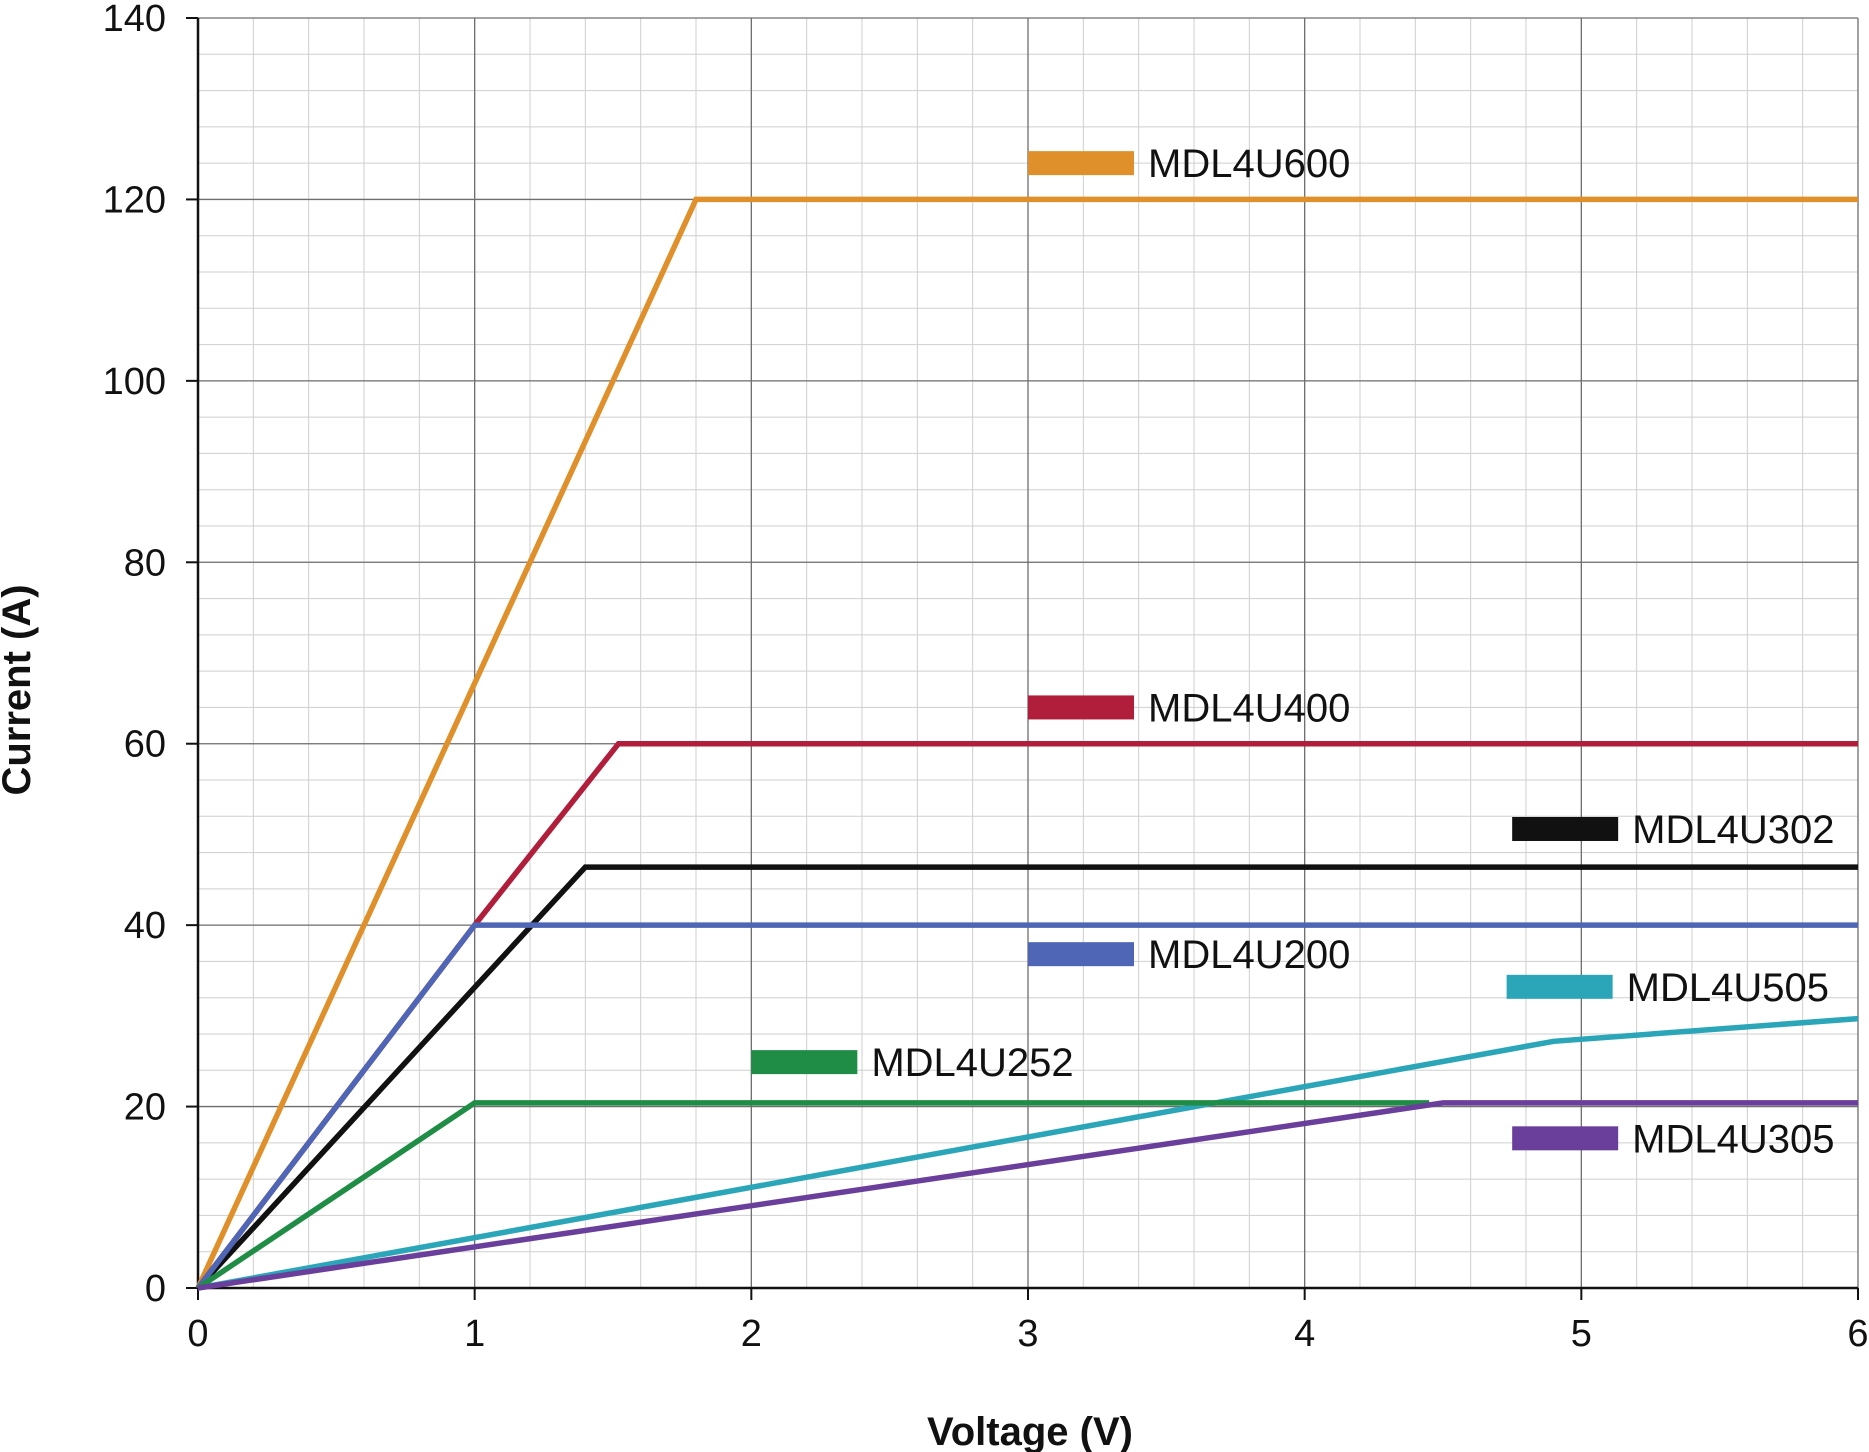  Describe the element at coordinates (1581, 1334) in the screenshot. I see `x-tick-label: 5` at that location.